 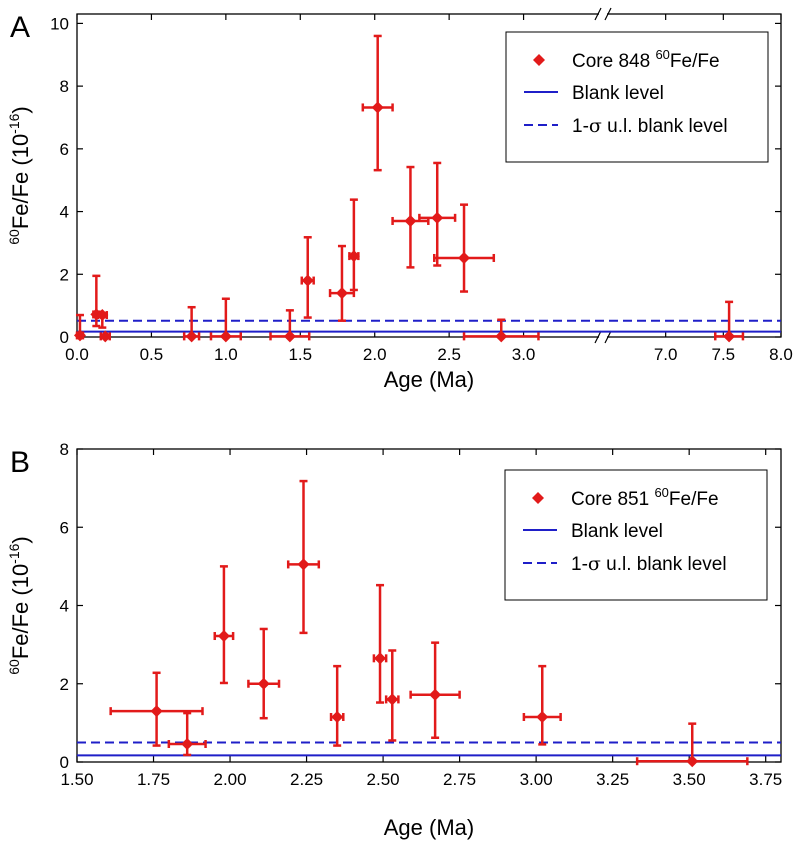 I want to click on panel-b-y-axis-title: 60Fe/Fe (10-16), so click(x=19, y=605).